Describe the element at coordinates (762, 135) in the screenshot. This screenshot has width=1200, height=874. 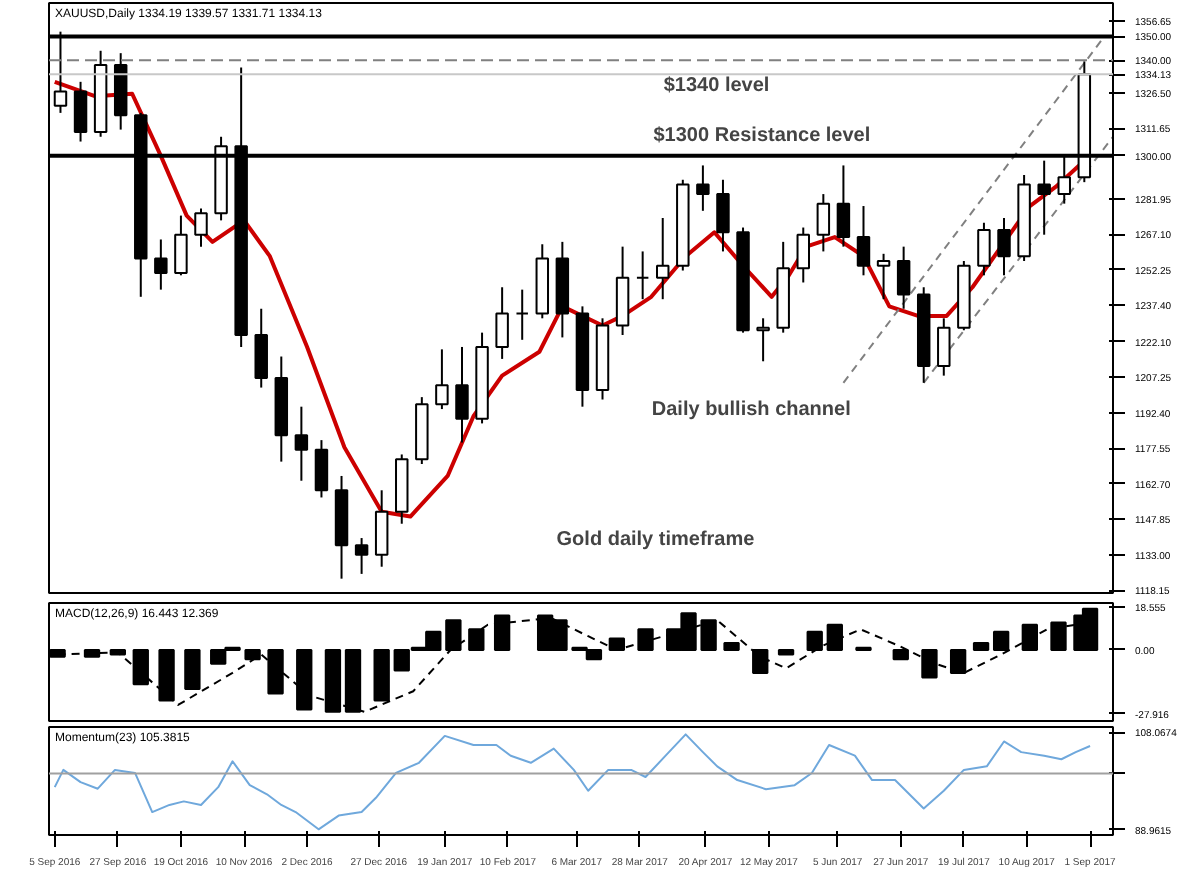
I see `annotation: $1300 Resistance level` at that location.